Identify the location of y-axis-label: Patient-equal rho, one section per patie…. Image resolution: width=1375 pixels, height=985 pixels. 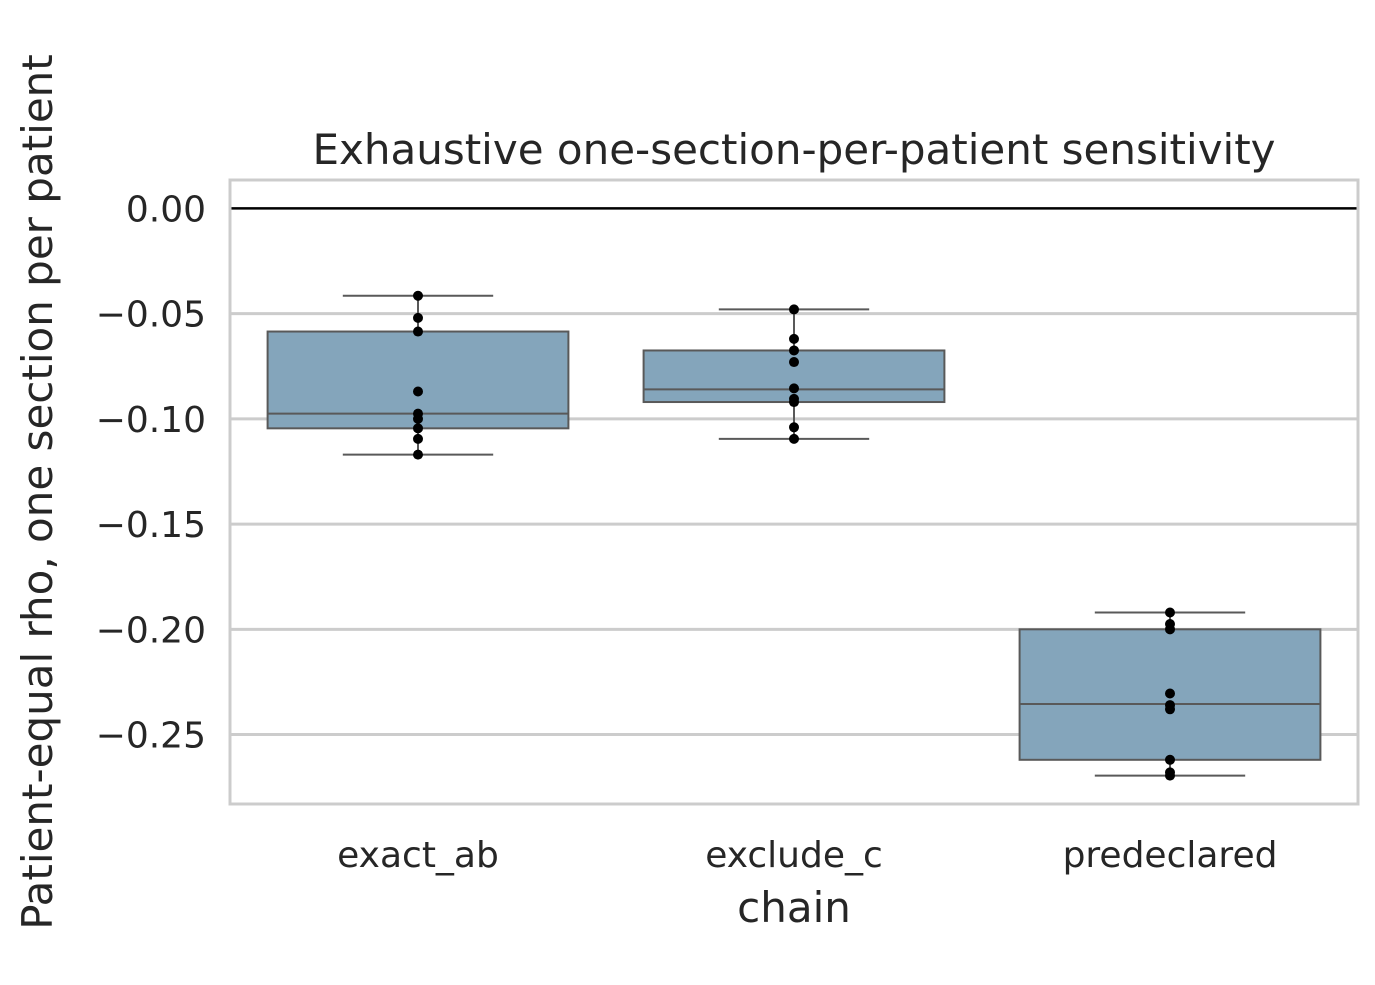
(37, 492).